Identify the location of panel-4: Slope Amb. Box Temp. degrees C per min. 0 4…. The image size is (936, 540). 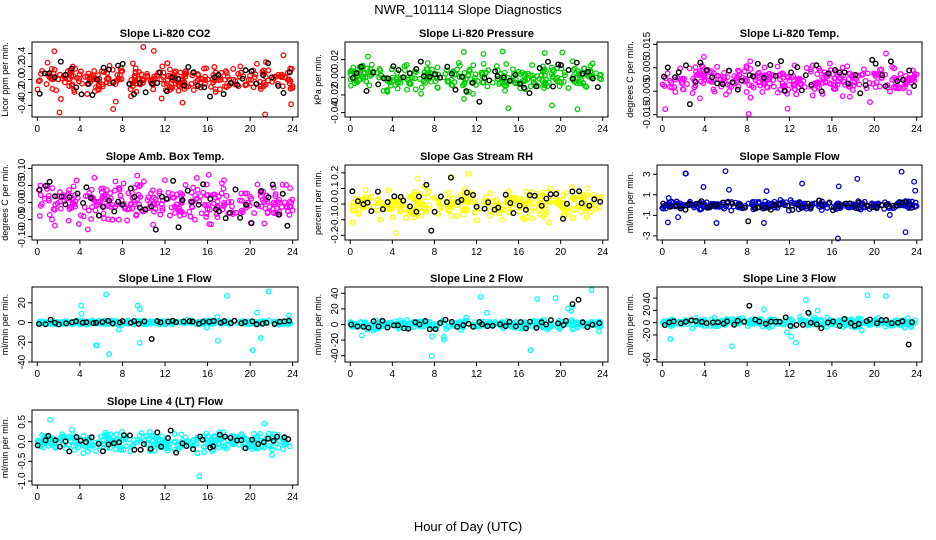
(149, 204).